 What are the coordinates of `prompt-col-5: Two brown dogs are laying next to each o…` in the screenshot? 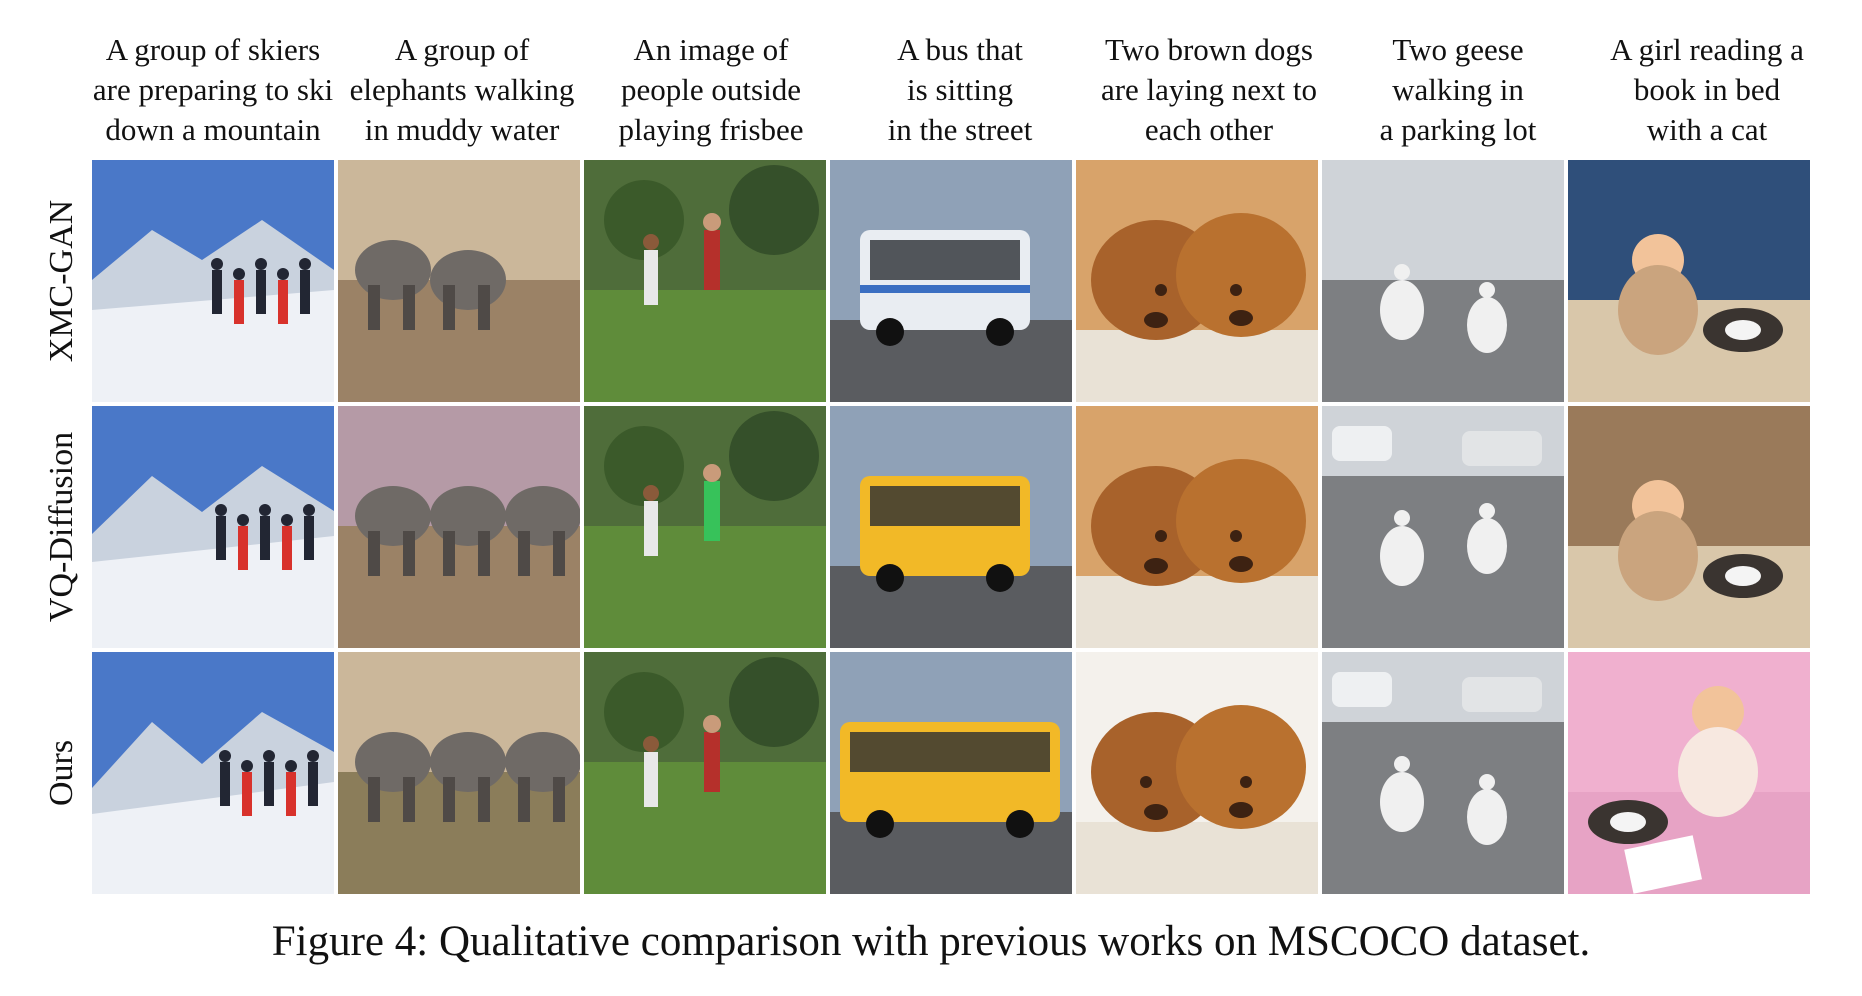 It's located at (1209, 90).